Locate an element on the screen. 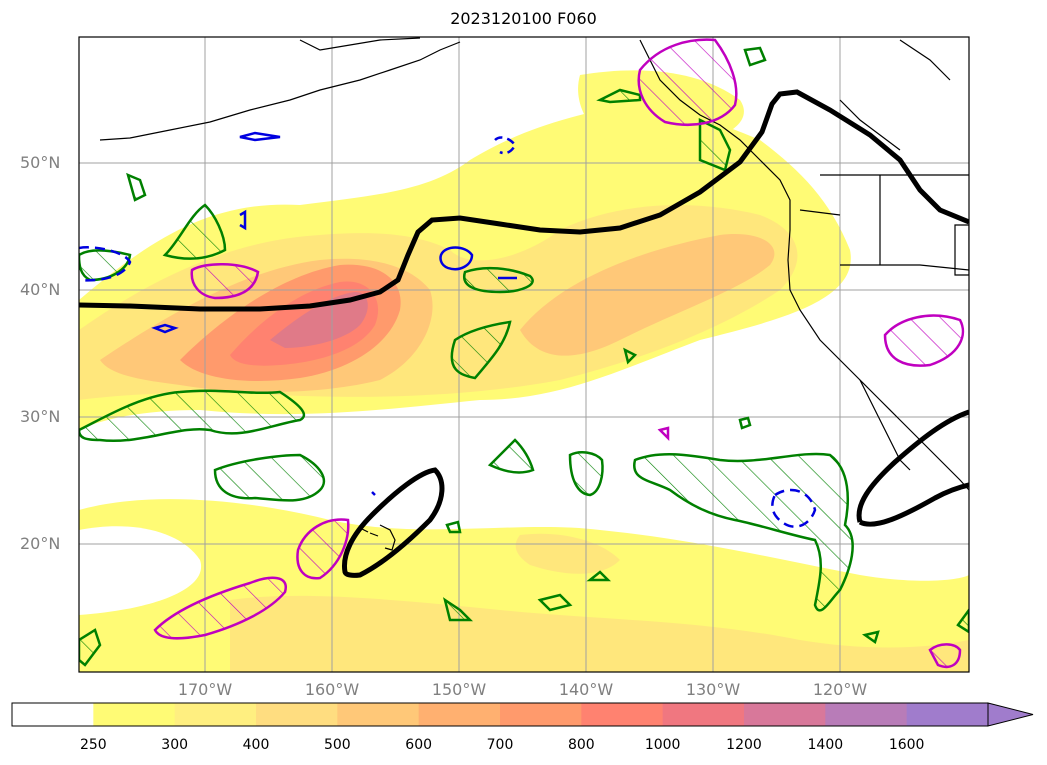 The height and width of the screenshot is (765, 1047). colorbar-tick-label: 1000 is located at coordinates (662, 745).